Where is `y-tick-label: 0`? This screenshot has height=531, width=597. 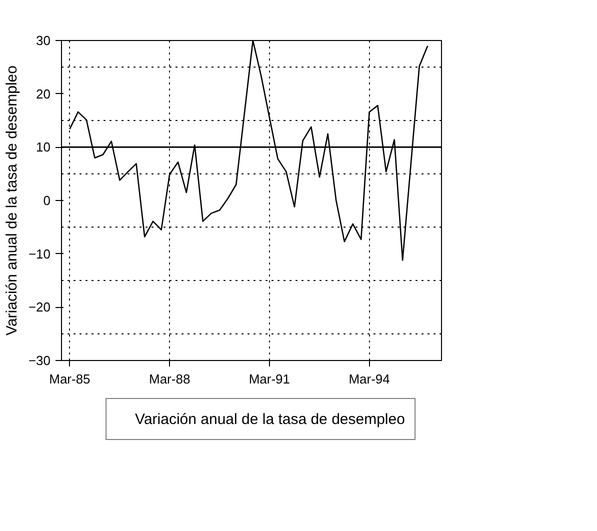
y-tick-label: 0 is located at coordinates (47, 200).